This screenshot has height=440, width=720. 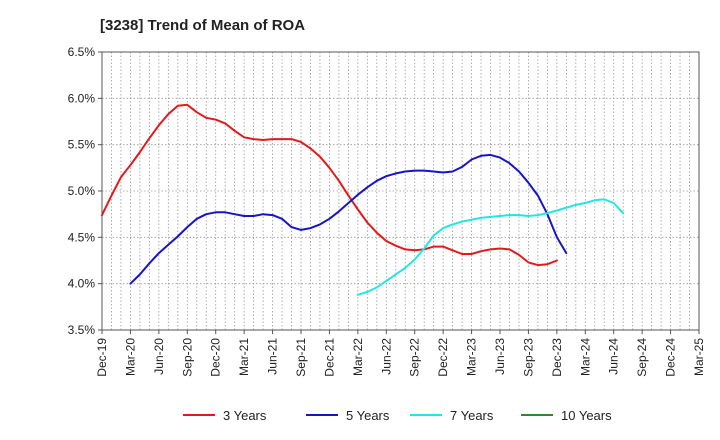 I want to click on x-tick-label: Mar-21, so click(x=244, y=357).